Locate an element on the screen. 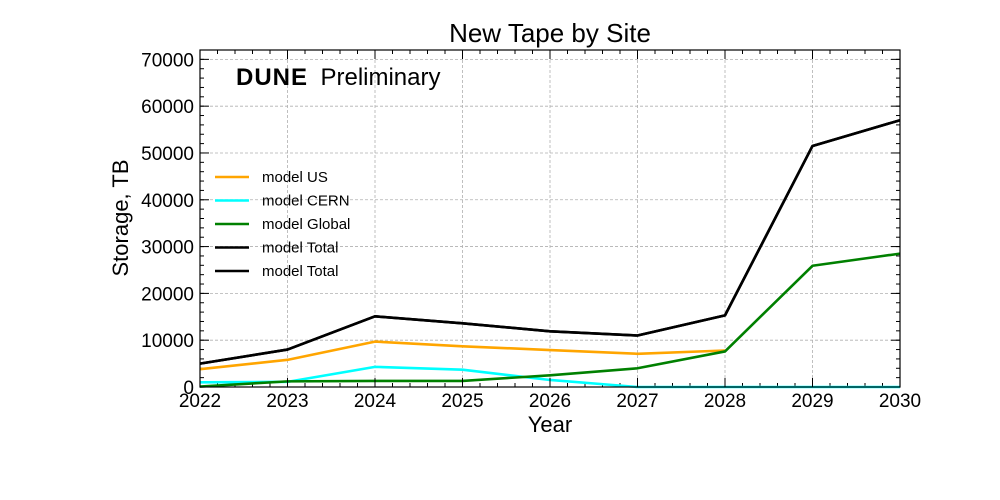 The height and width of the screenshot is (500, 1000). watermark: DUNE Preliminary is located at coordinates (338, 77).